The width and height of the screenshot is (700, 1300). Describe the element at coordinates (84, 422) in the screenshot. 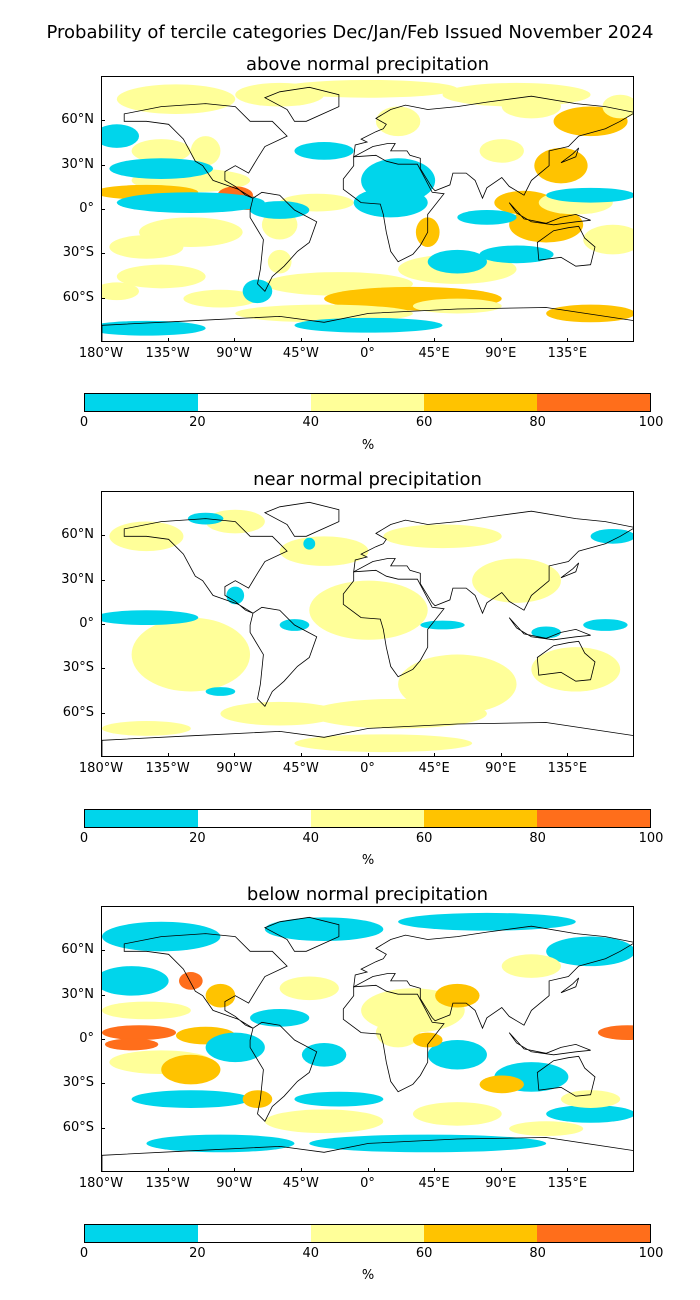

I see `colorbar-tick-label: 0` at that location.